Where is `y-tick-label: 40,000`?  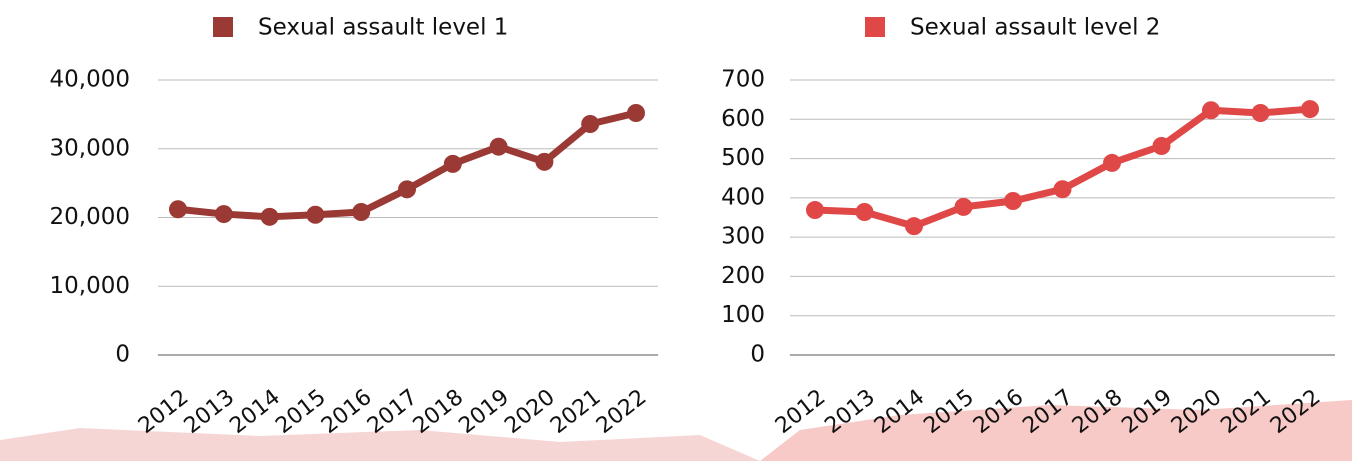
y-tick-label: 40,000 is located at coordinates (90, 80).